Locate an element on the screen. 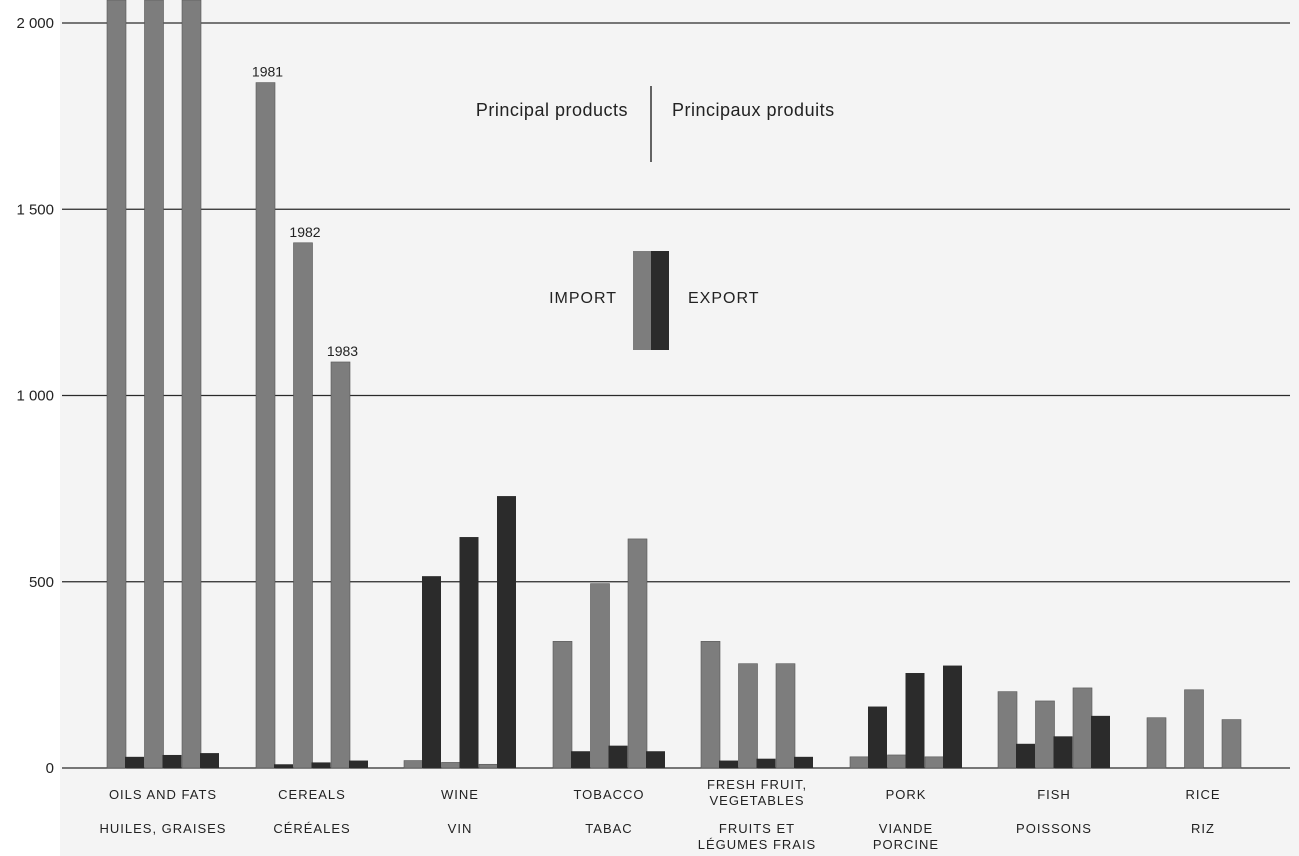  year-label-1983: 1983 is located at coordinates (342, 351).